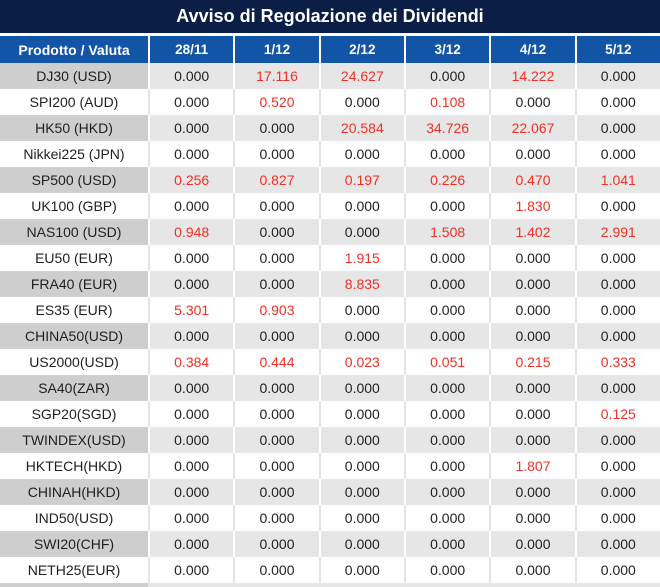 This screenshot has width=660, height=587. What do you see at coordinates (74, 180) in the screenshot?
I see `product-cell: SP500 (USD)` at bounding box center [74, 180].